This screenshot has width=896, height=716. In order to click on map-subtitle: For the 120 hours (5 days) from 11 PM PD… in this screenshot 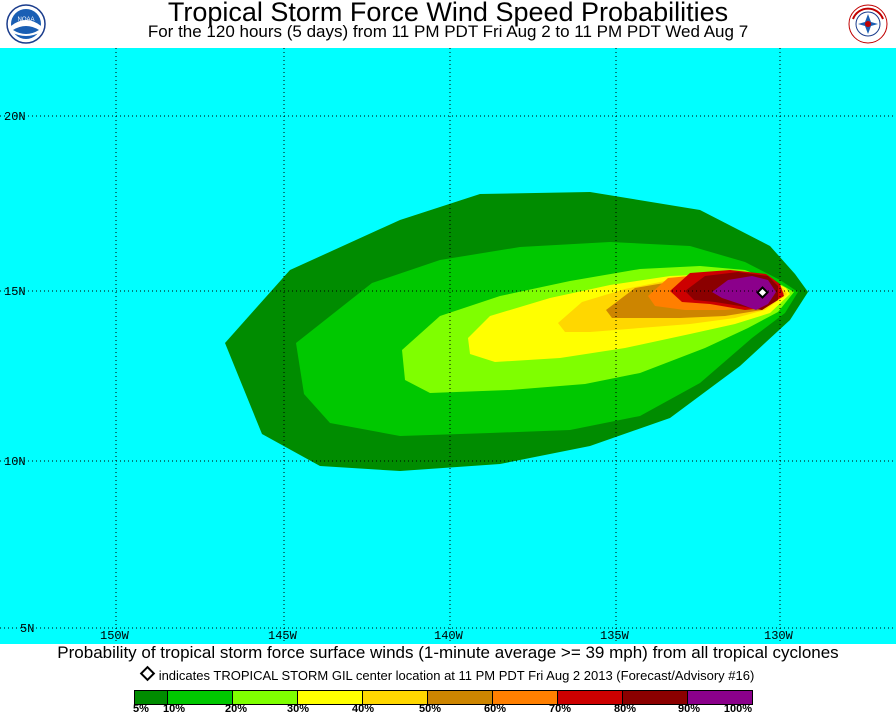, I will do `click(448, 31)`.